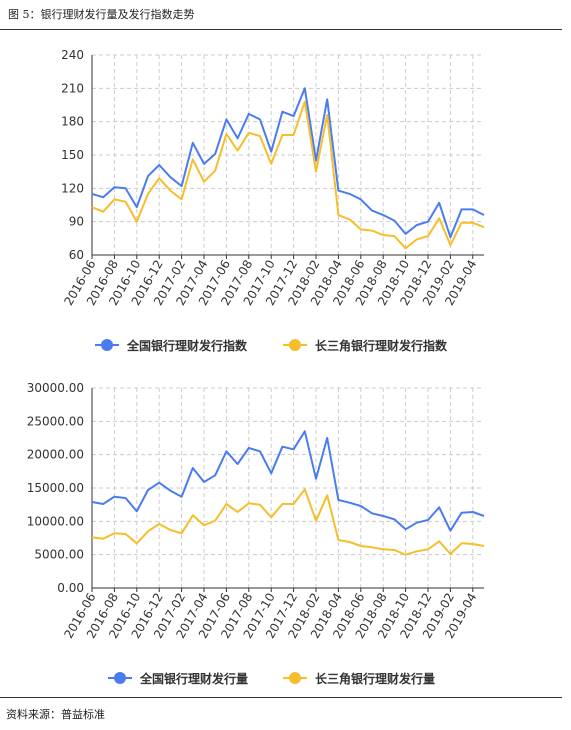  I want to click on y-tick-label: 25000.00, so click(55, 421).